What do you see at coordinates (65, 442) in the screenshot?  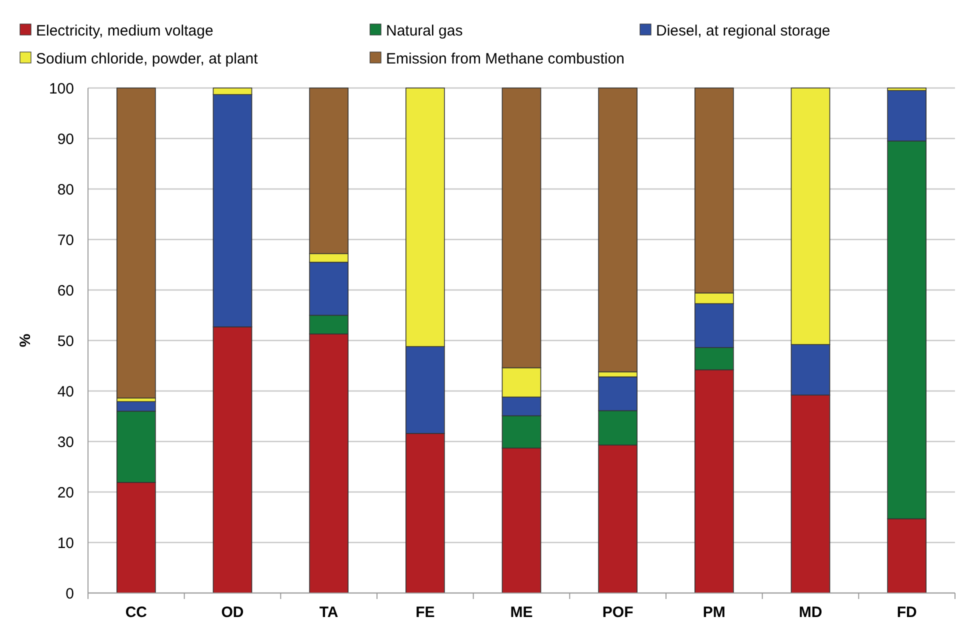 I see `y-tick-label: 30` at bounding box center [65, 442].